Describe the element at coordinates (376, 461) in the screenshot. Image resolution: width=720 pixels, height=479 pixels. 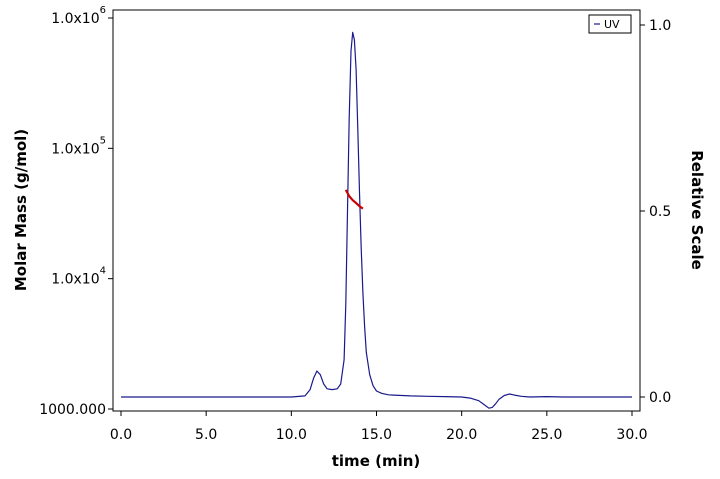
I see `x-axis-title: time (min)` at that location.